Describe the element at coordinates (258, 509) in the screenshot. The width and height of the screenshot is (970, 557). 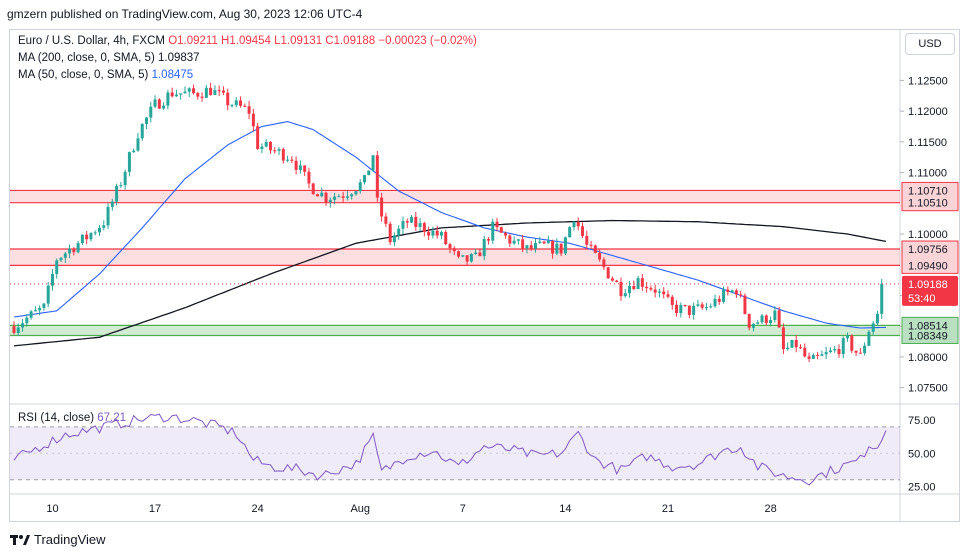
I see `time-tick-label: 24` at that location.